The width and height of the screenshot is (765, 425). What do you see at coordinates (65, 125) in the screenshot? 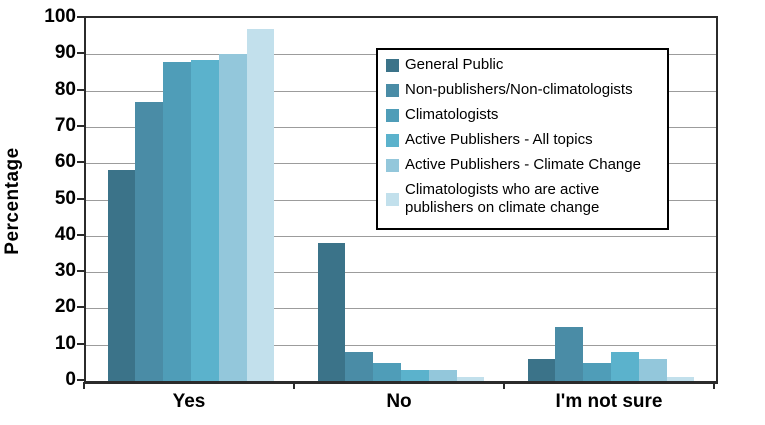
I see `y-tick-label: 70` at bounding box center [65, 125].